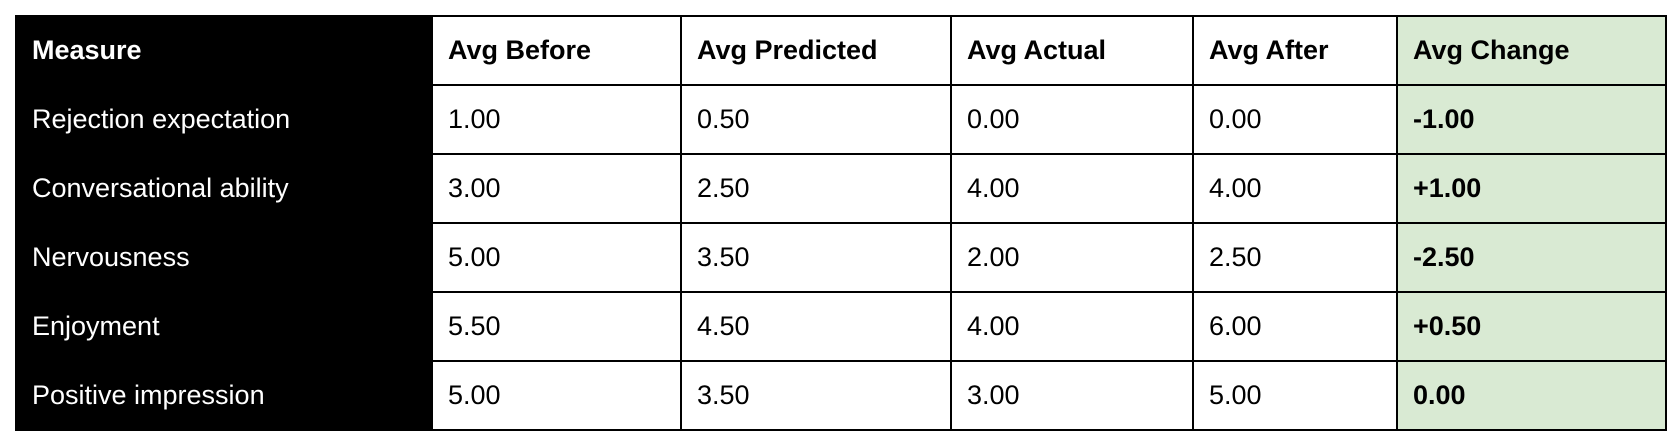 The image size is (1678, 444). Describe the element at coordinates (1295, 50) in the screenshot. I see `header-cell: Avg After` at that location.